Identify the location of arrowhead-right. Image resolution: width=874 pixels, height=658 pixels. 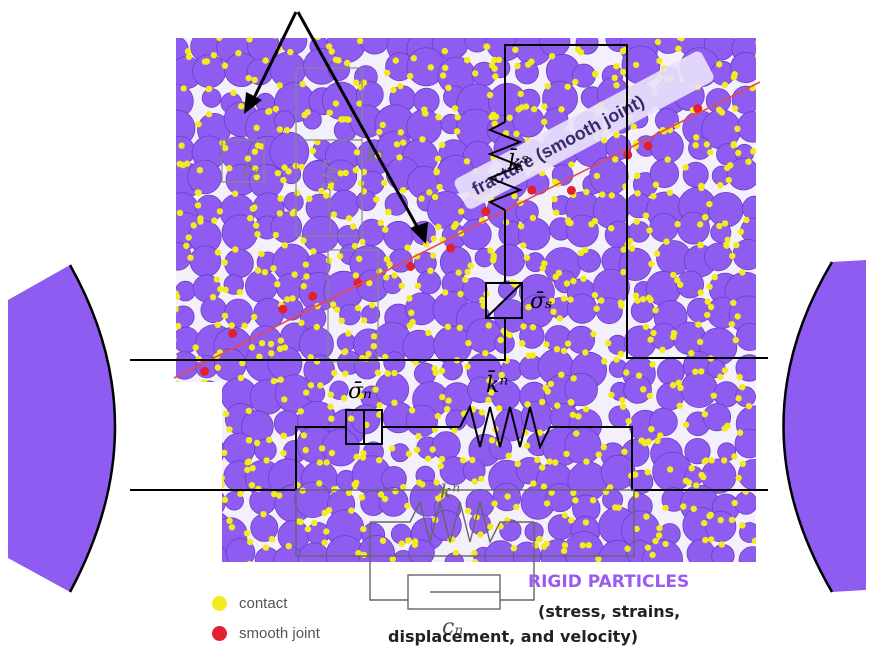
(419, 233).